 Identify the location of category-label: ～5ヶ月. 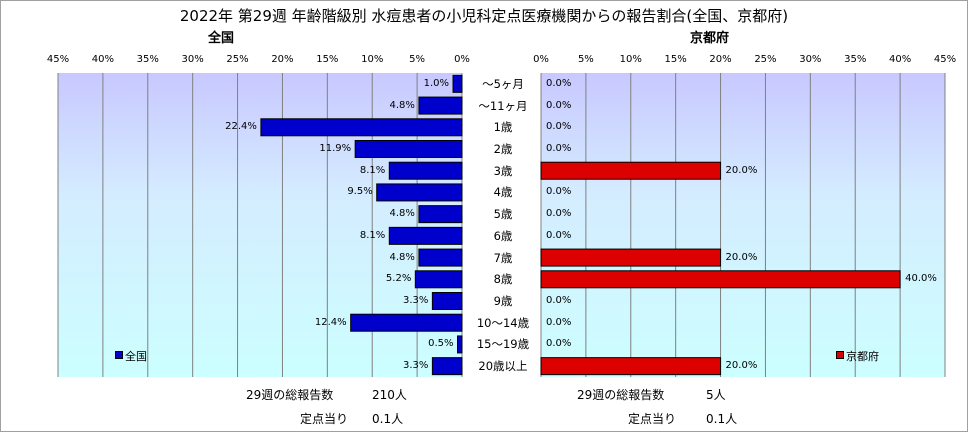
(503, 83).